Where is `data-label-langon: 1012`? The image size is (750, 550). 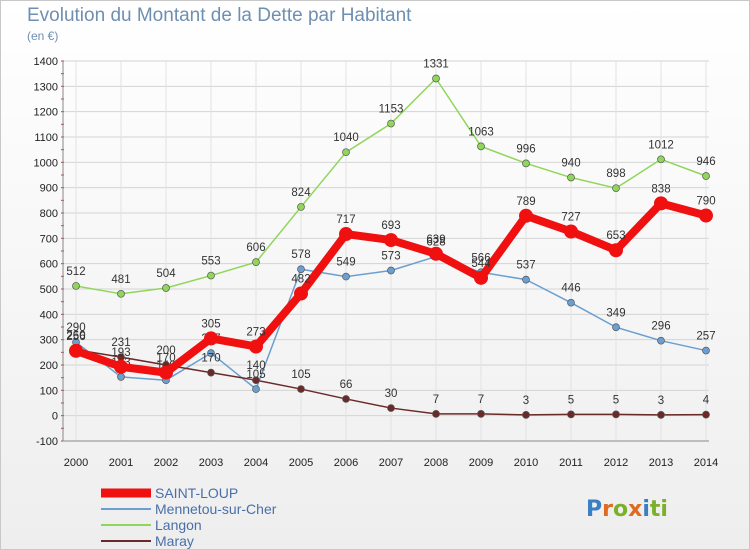
data-label-langon: 1012 is located at coordinates (661, 145).